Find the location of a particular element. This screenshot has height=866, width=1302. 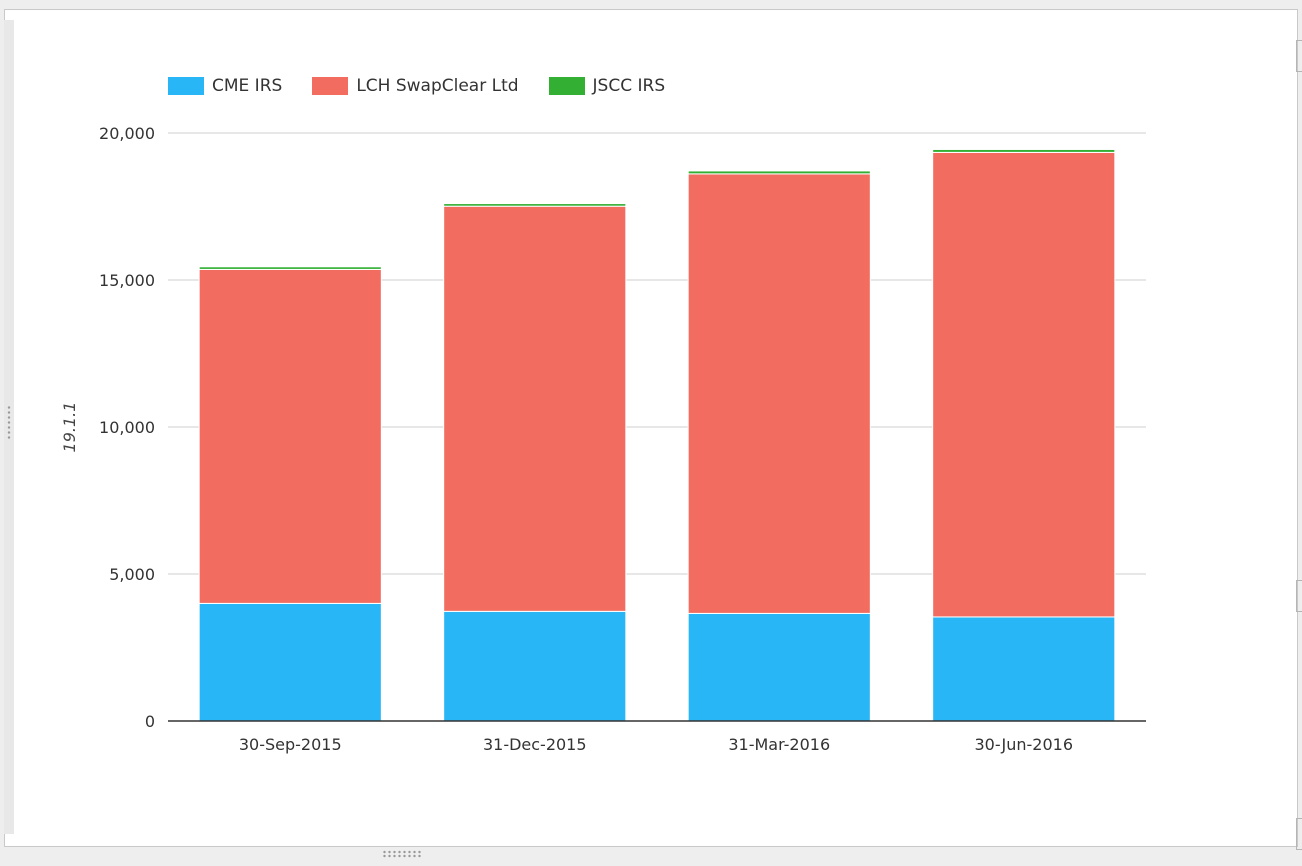

y-tick-label: 0 is located at coordinates (150, 721).